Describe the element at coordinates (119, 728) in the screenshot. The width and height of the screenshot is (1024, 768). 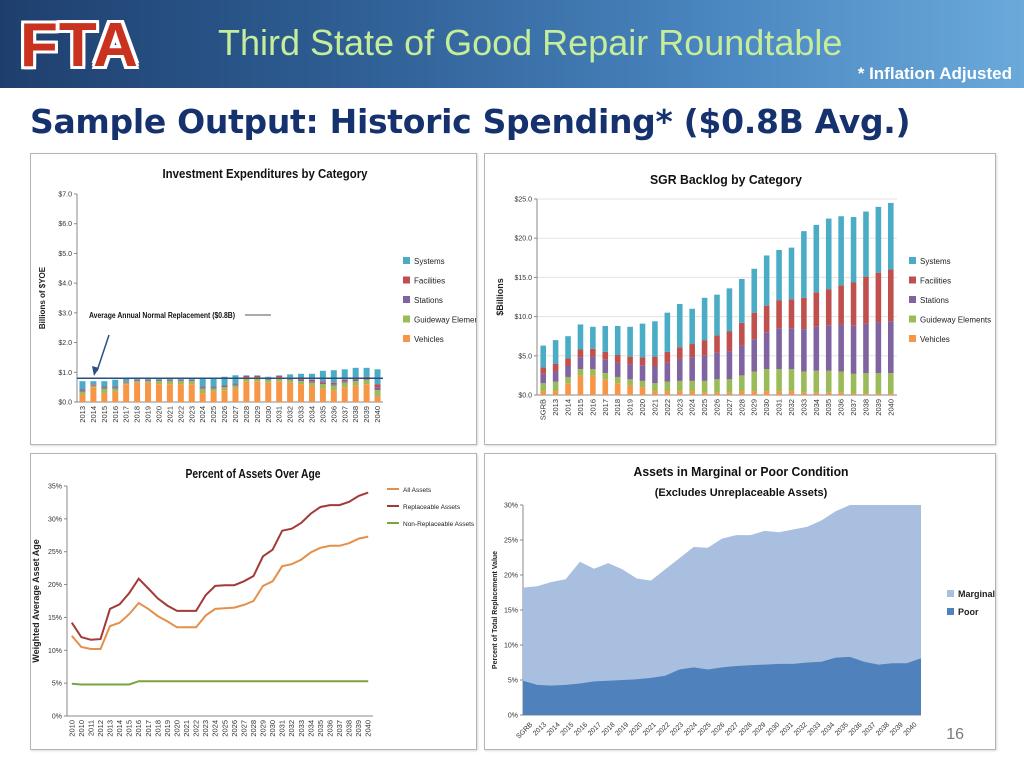
I see `x-tick-label: 2014` at that location.